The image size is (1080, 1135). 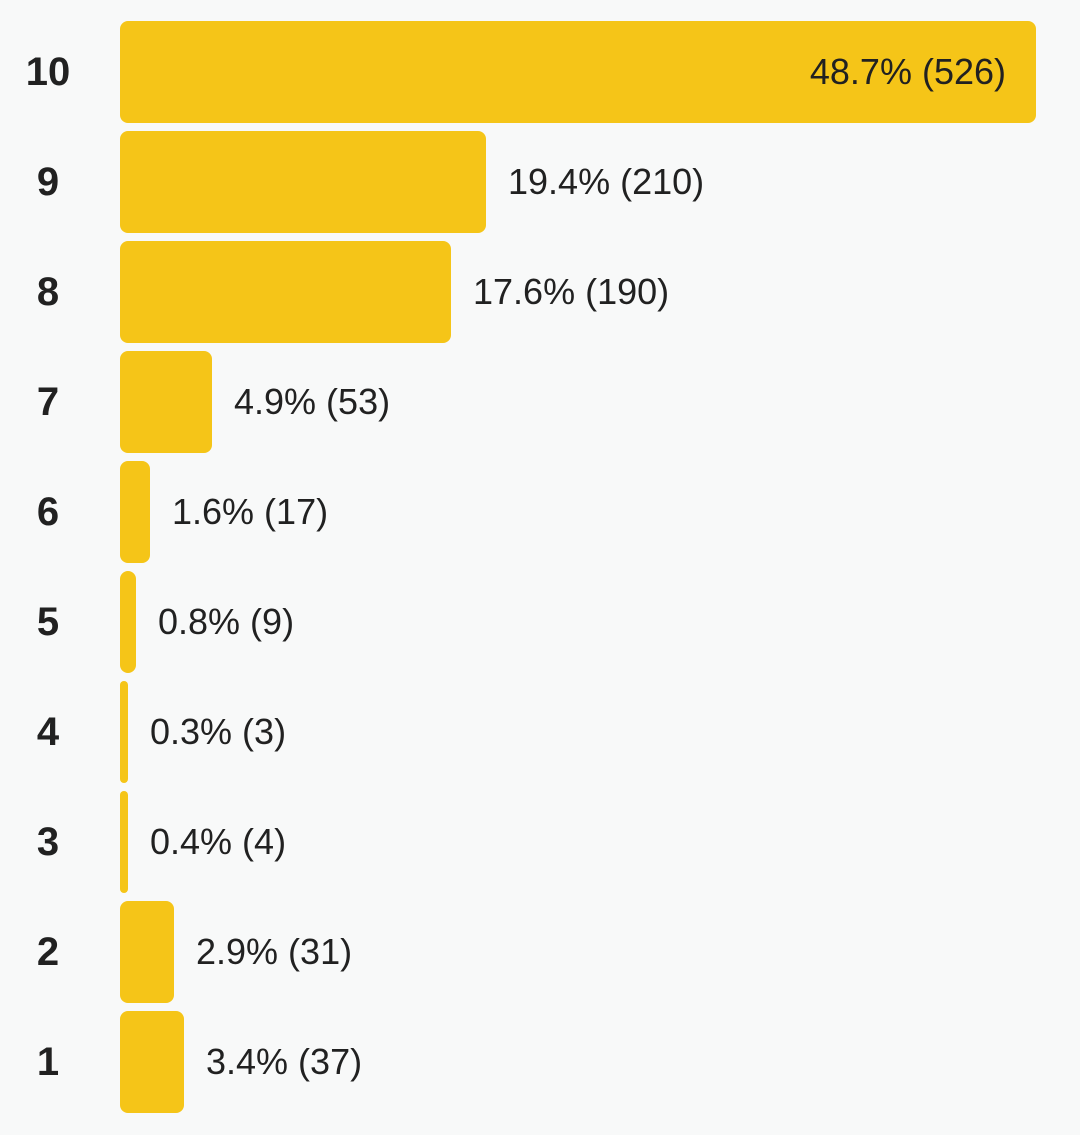 What do you see at coordinates (218, 731) in the screenshot?
I see `data-label: 0.3% (3)` at bounding box center [218, 731].